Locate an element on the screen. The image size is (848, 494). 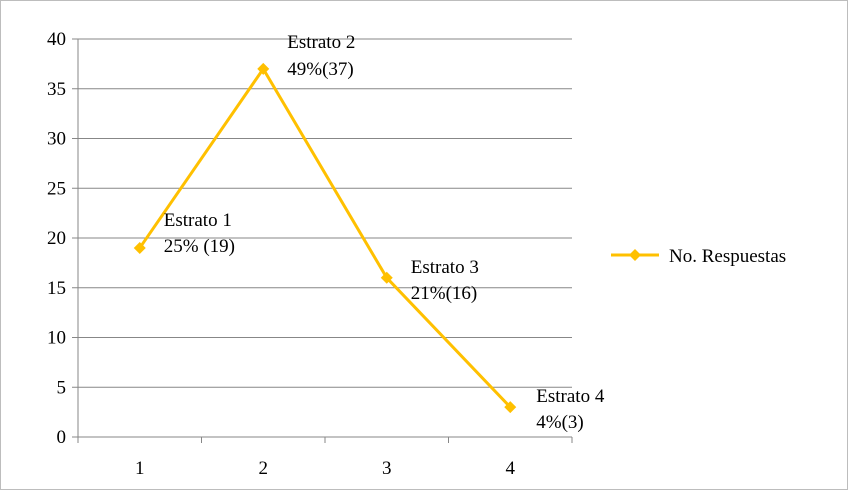
y-axis-ticks: 0 5 10 15 20 25 30 35 40 is located at coordinates (62, 238).